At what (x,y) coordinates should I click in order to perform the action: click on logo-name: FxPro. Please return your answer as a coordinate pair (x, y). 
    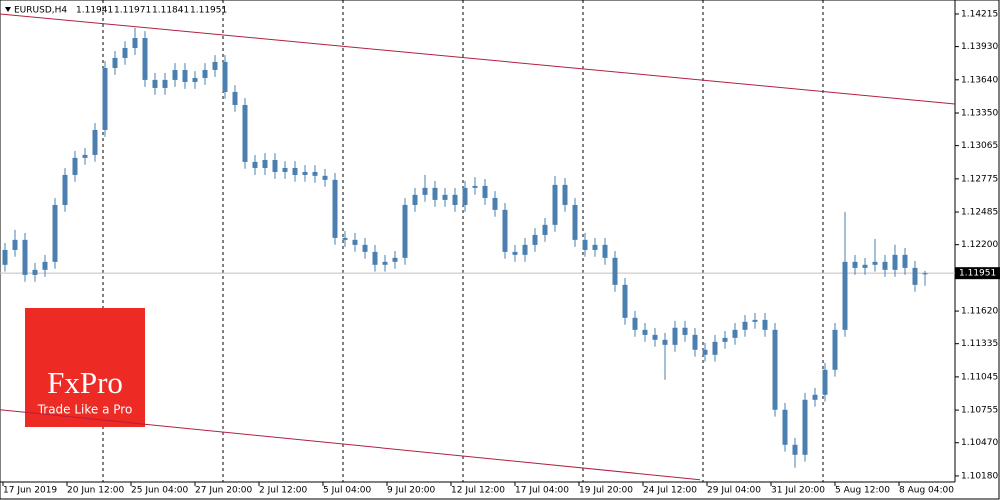
    Looking at the image, I should click on (85, 382).